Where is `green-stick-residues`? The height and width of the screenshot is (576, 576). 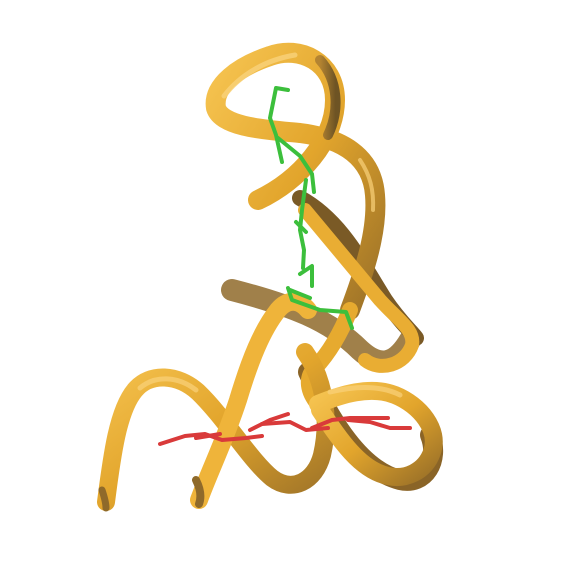
green-stick-residues is located at coordinates (311, 208).